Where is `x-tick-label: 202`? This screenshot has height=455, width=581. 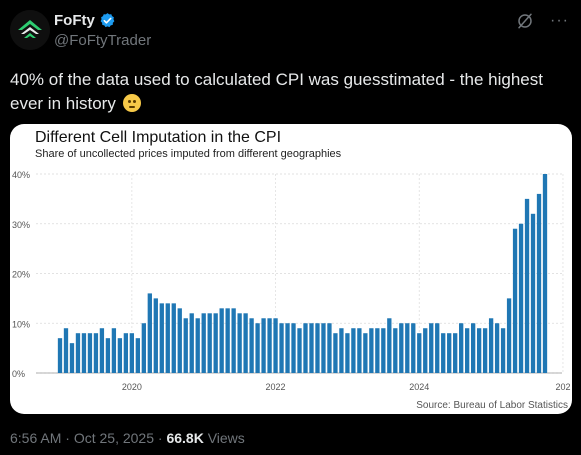
x-tick-label: 202 is located at coordinates (562, 387).